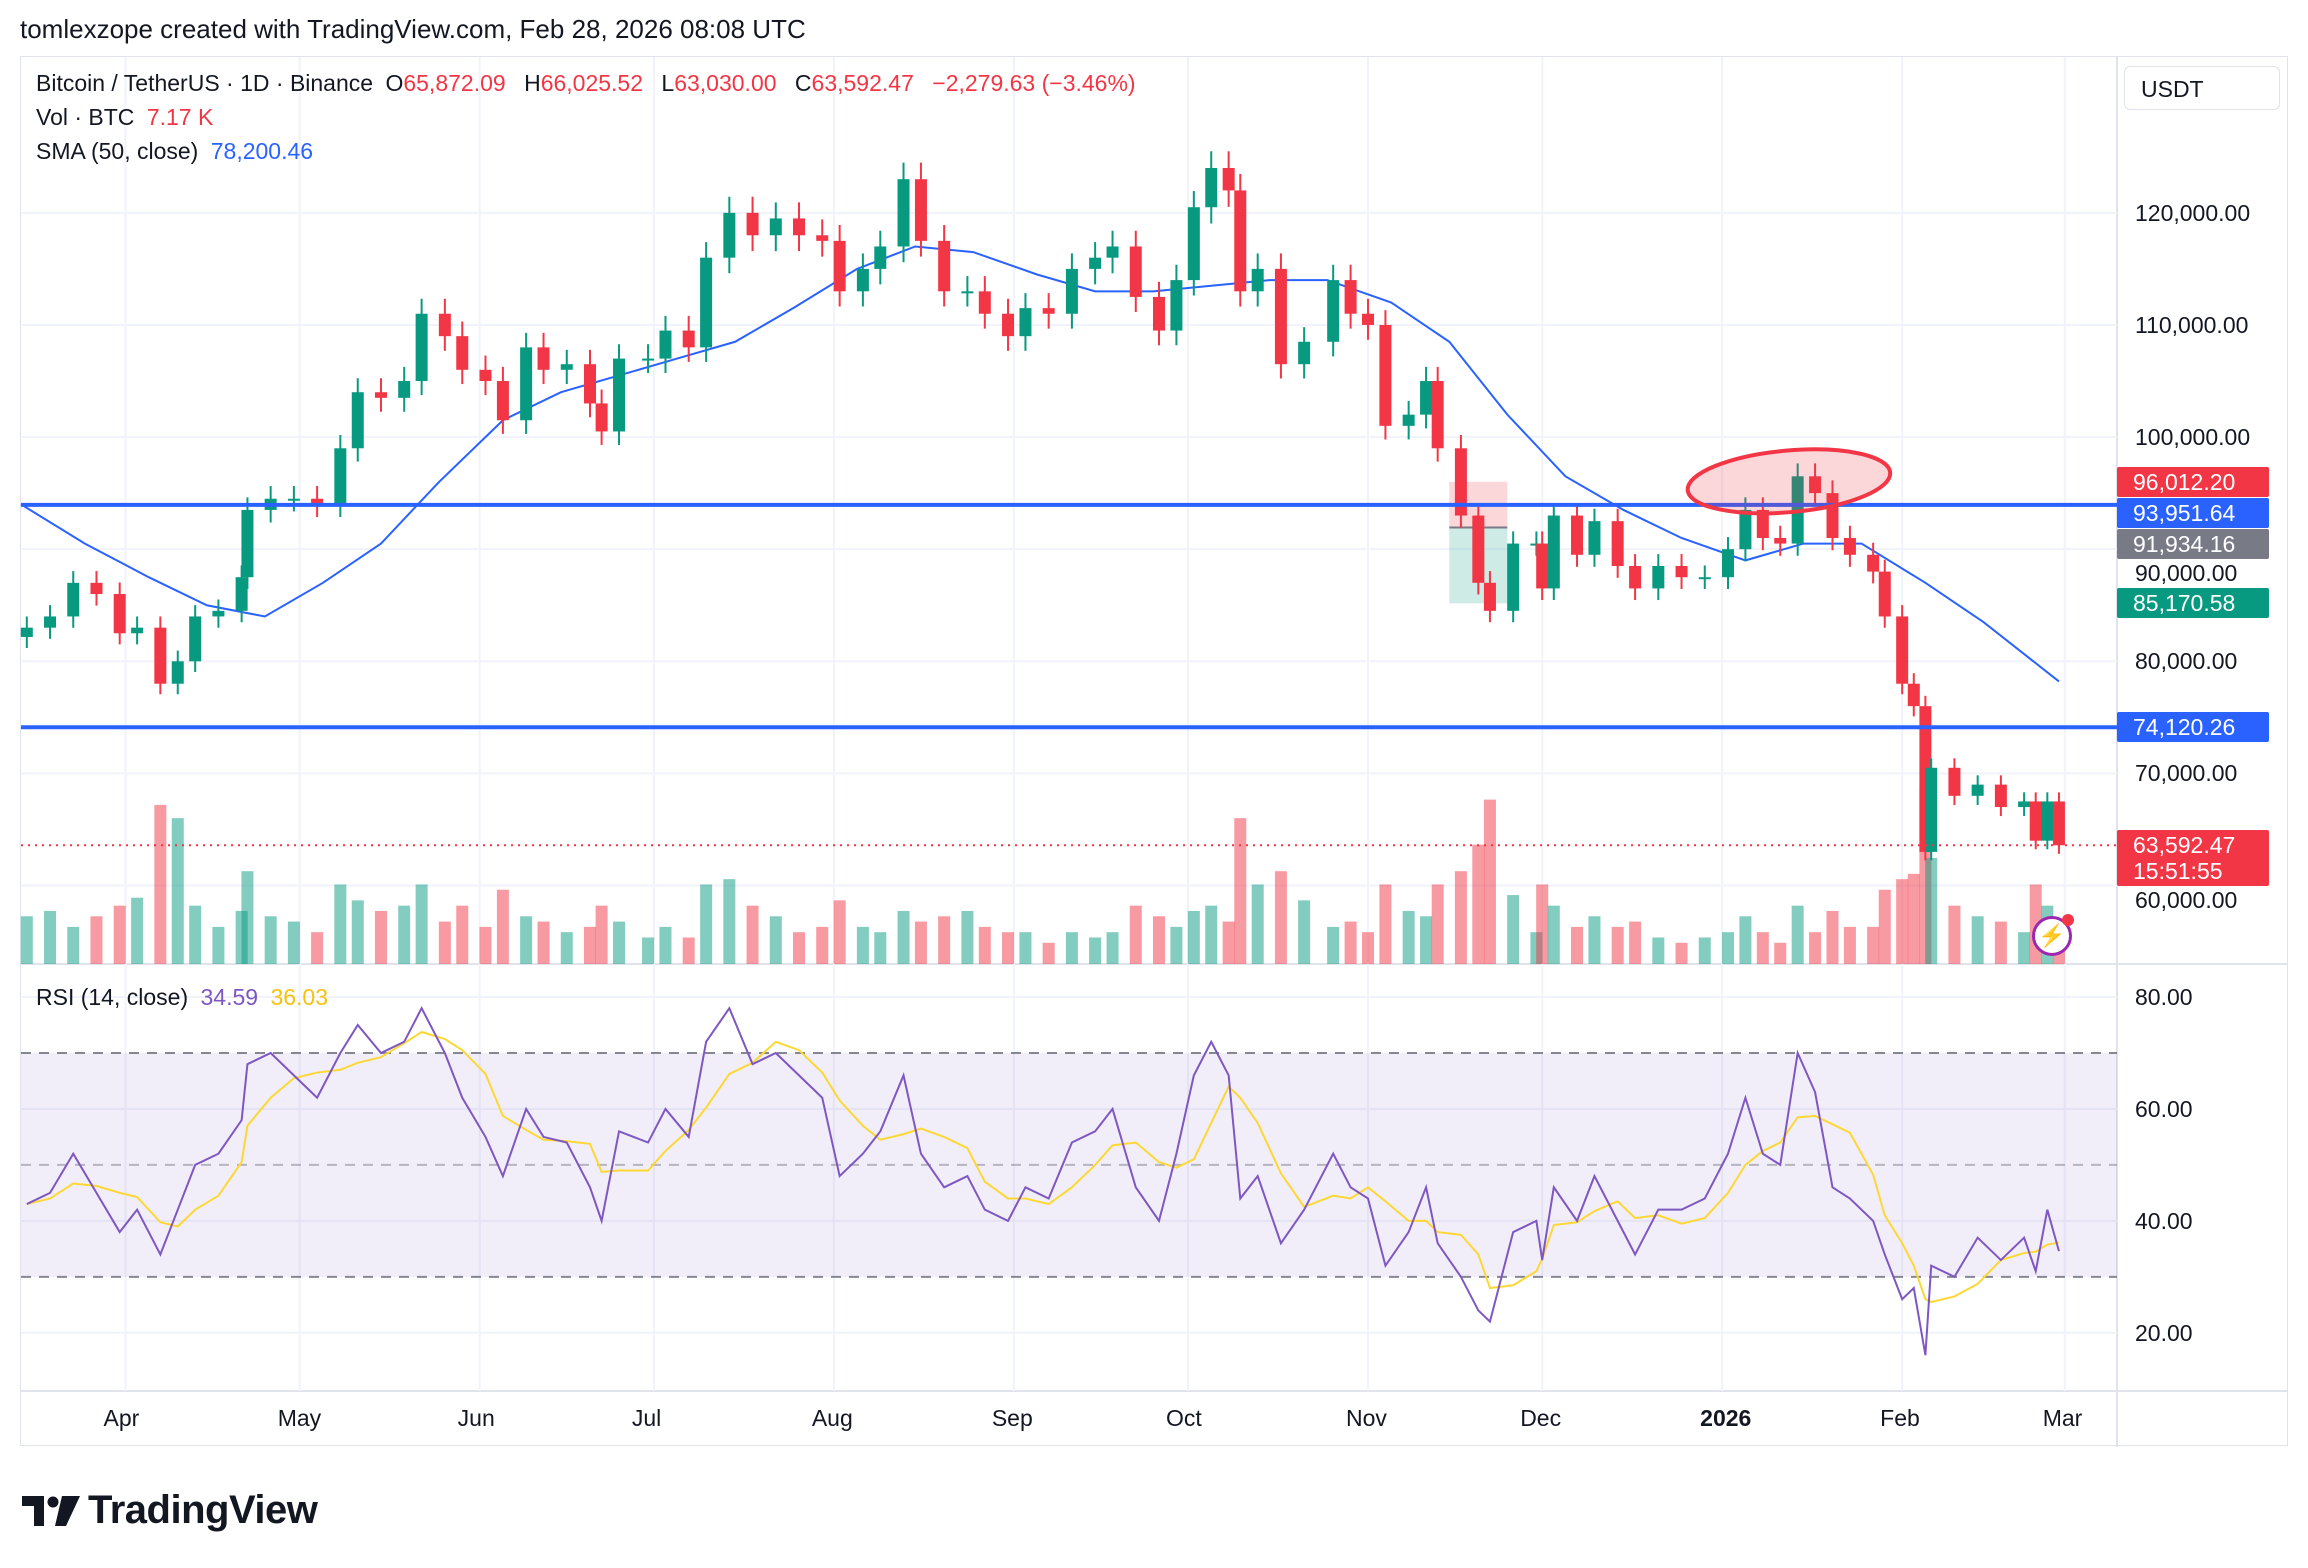 The width and height of the screenshot is (2308, 1568). What do you see at coordinates (205, 83) in the screenshot?
I see `symbol-title: Bitcoin / TetherUS · 1D · Binance` at bounding box center [205, 83].